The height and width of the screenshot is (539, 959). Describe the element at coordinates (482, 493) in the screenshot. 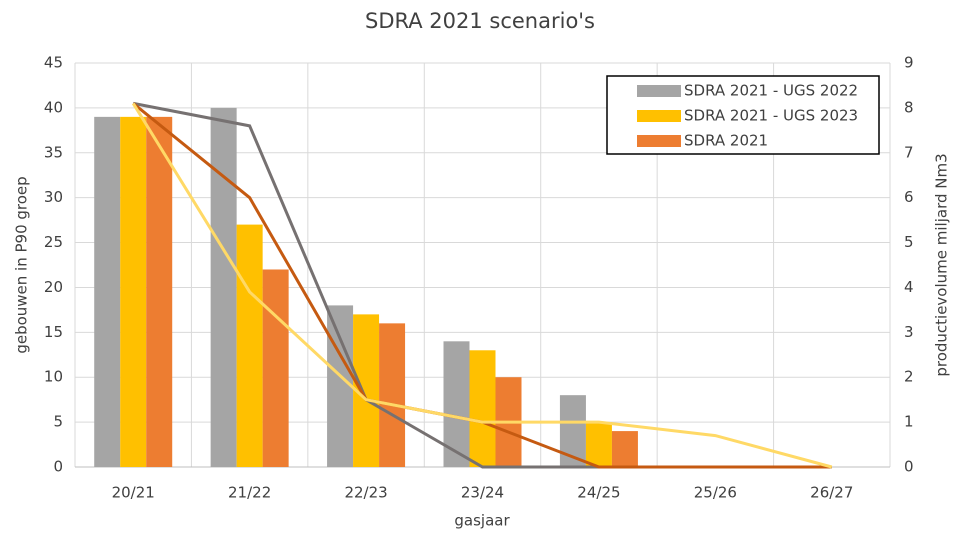

I see `x-tick-label: 23/24` at that location.